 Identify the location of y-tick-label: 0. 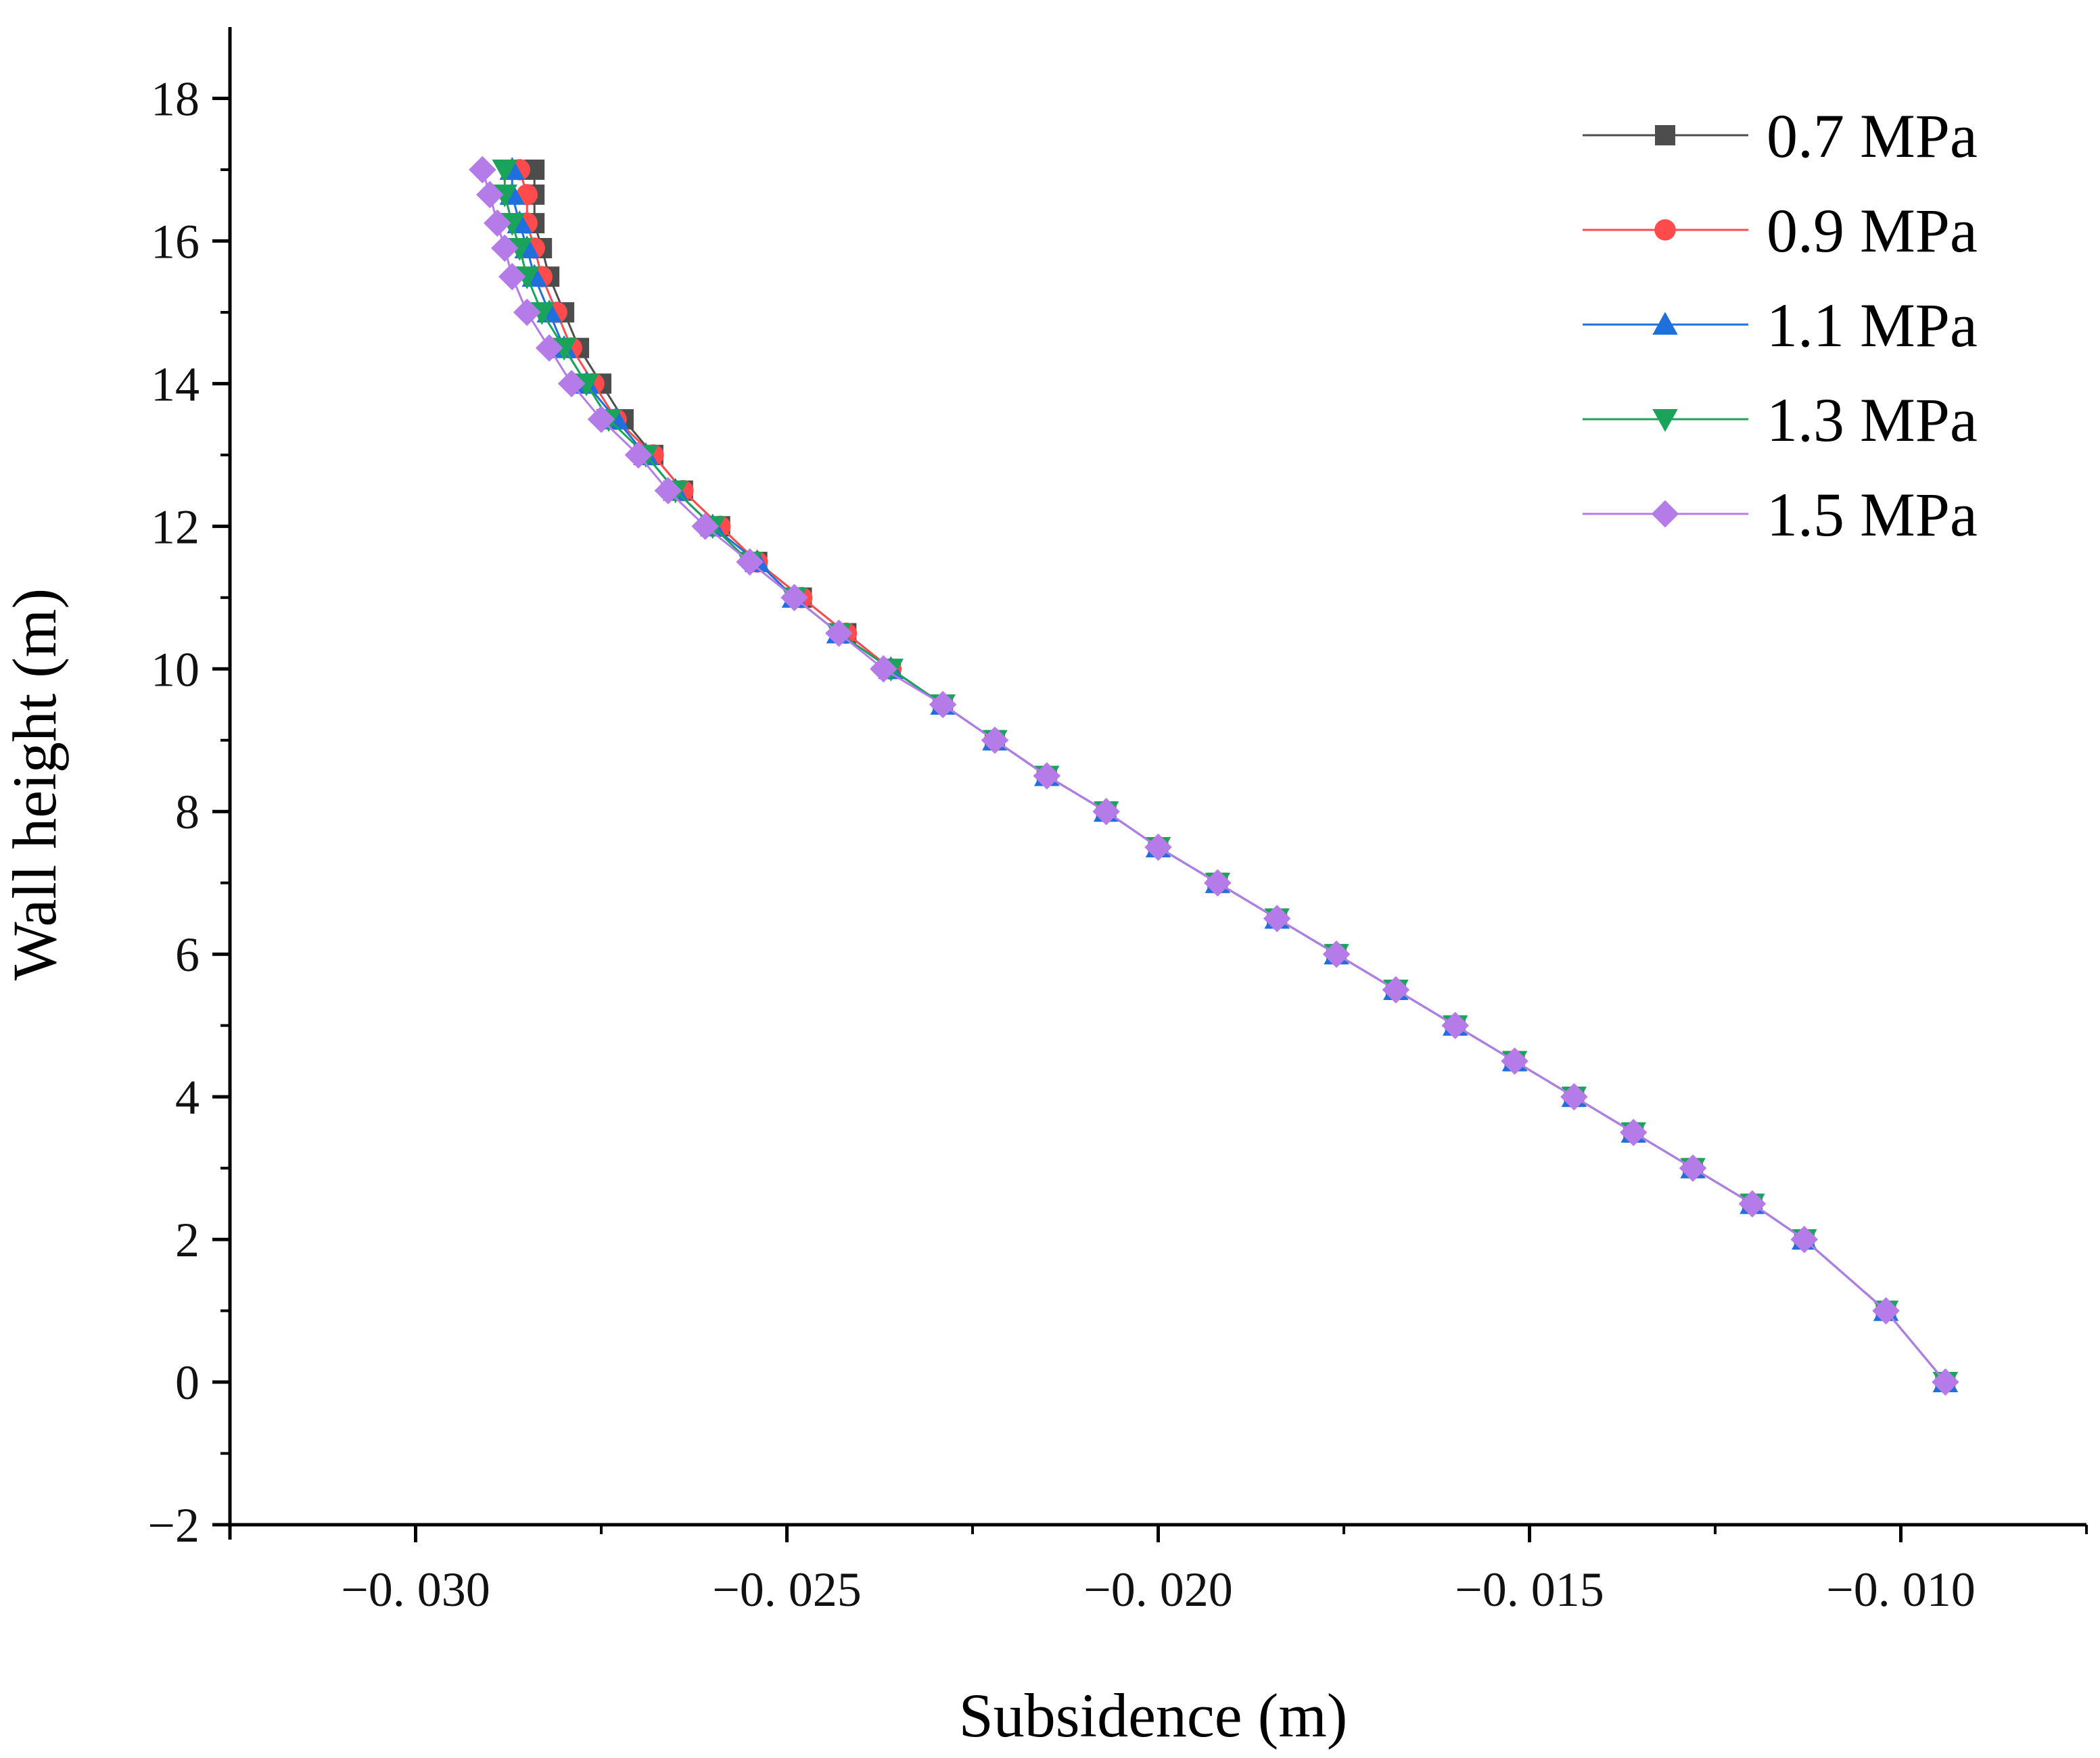
(188, 1383).